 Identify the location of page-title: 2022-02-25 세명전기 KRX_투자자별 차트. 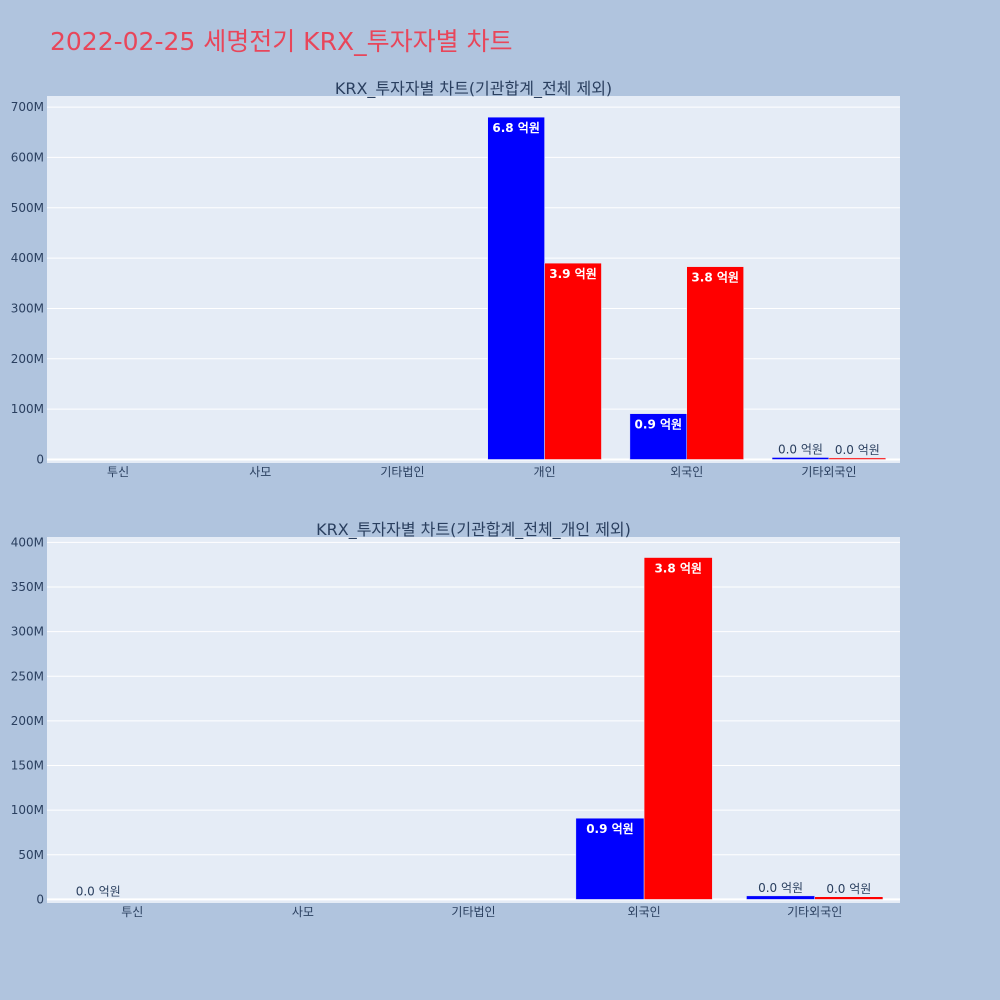
(281, 41).